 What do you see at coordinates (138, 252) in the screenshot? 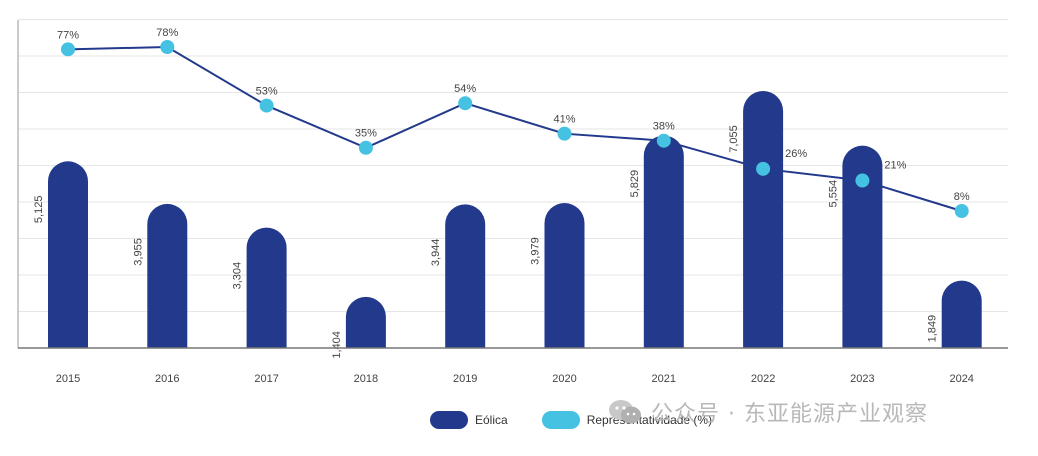
I see `bar-value-label: 3,955` at bounding box center [138, 252].